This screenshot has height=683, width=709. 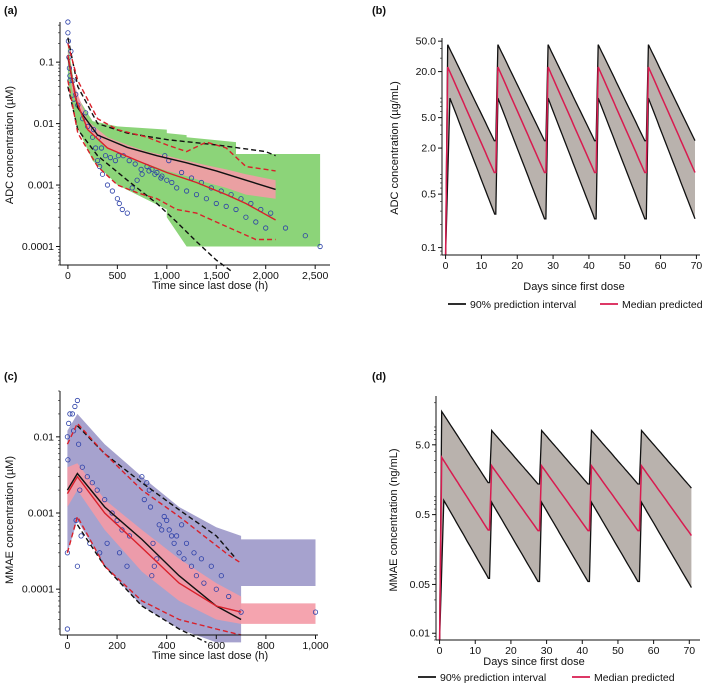 I want to click on y-tick-label-b: 2.0, so click(x=428, y=149).